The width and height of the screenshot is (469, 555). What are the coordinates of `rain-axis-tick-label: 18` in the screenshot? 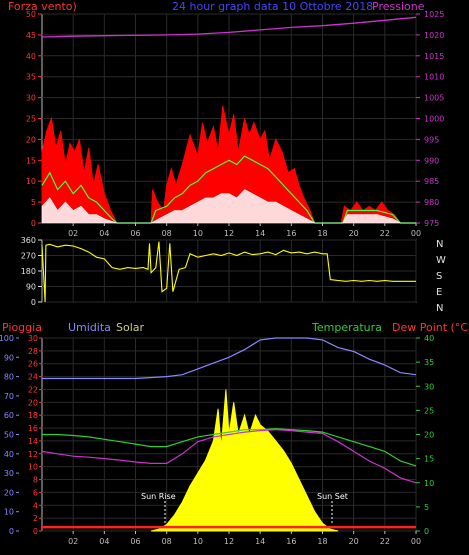 It's located at (33, 415).